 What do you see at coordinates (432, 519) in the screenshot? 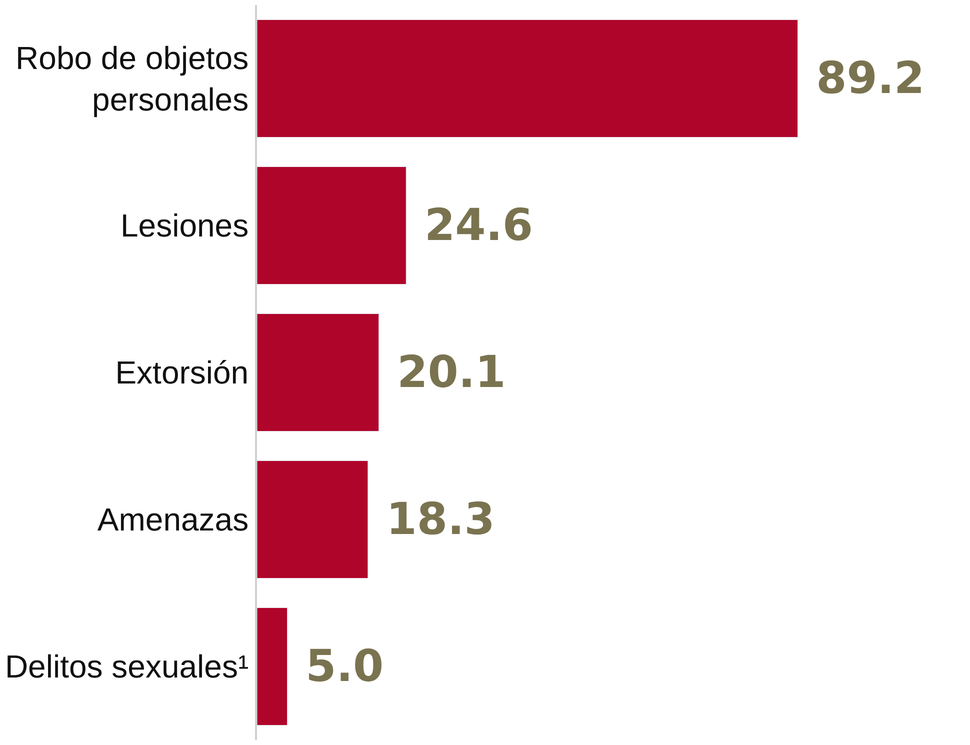
I see `data-label: 18.3` at bounding box center [432, 519].